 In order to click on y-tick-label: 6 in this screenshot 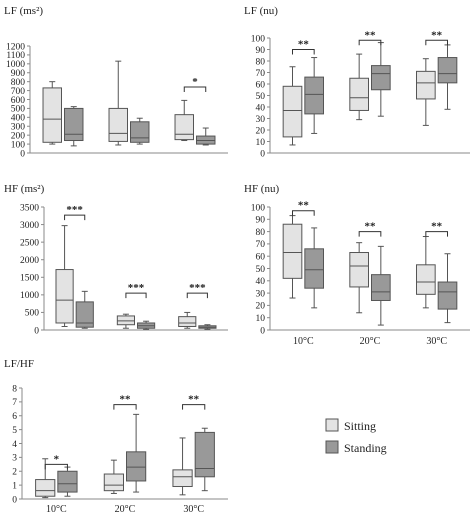, I will do `click(14, 417)`.